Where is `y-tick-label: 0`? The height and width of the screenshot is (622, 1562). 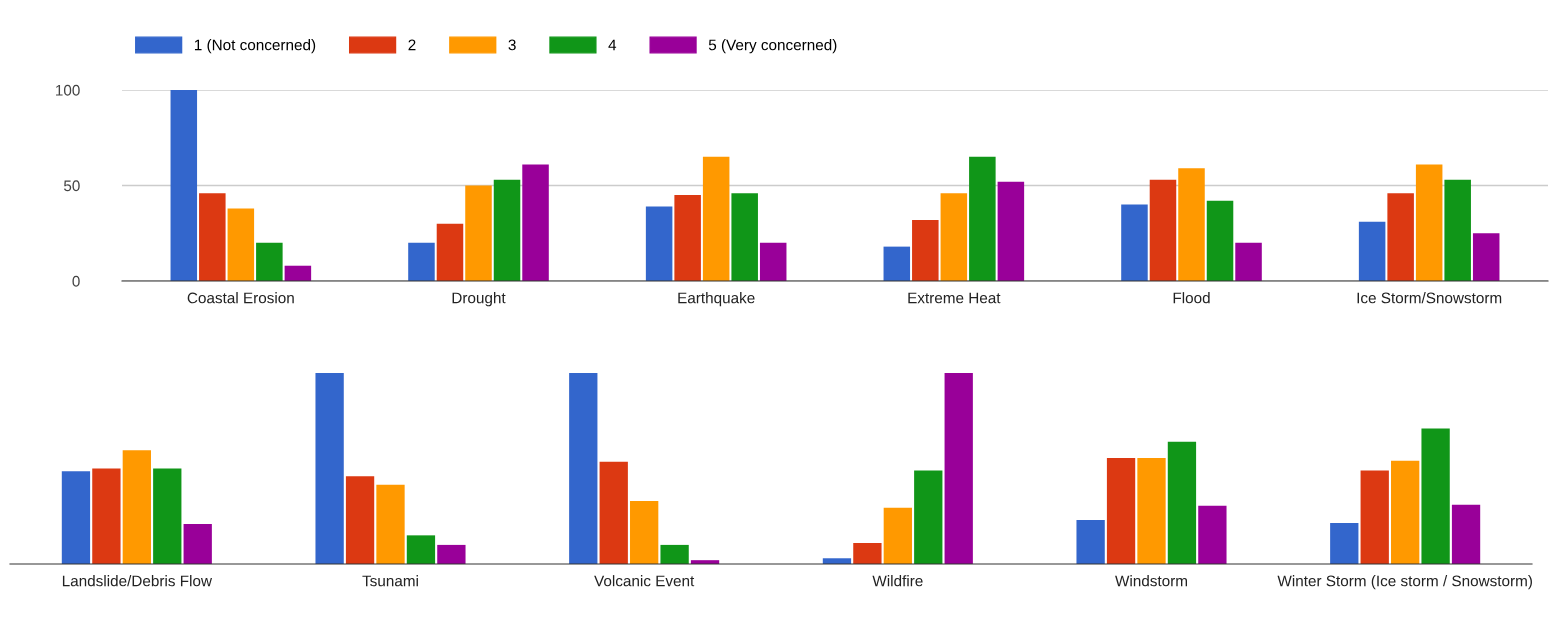 y-tick-label: 0 is located at coordinates (76, 281).